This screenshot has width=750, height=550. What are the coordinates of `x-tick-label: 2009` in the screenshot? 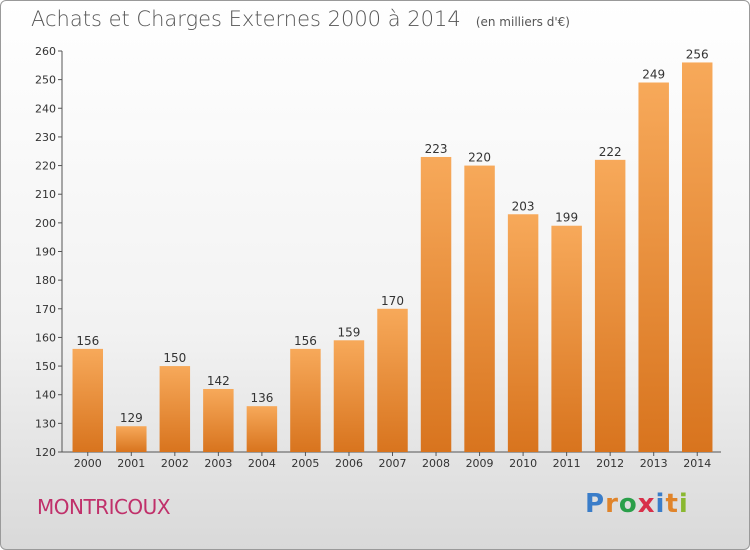 It's located at (480, 463).